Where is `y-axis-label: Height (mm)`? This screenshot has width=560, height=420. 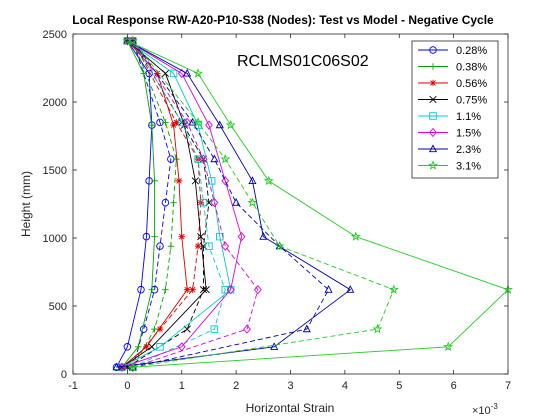 y-axis-label: Height (mm) is located at coordinates (26, 204).